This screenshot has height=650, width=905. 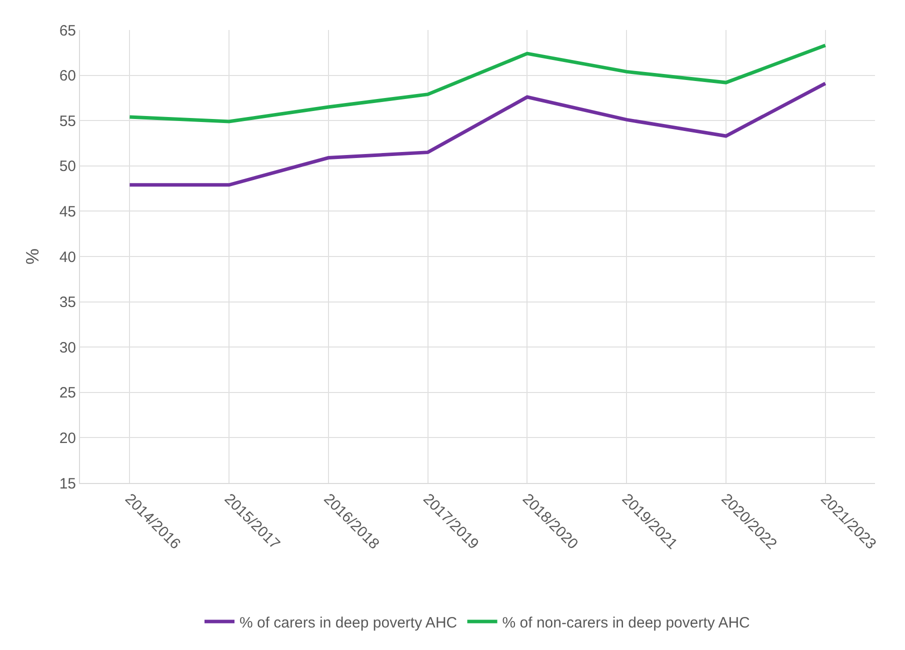 What do you see at coordinates (67, 167) in the screenshot?
I see `y-tick-label: 50` at bounding box center [67, 167].